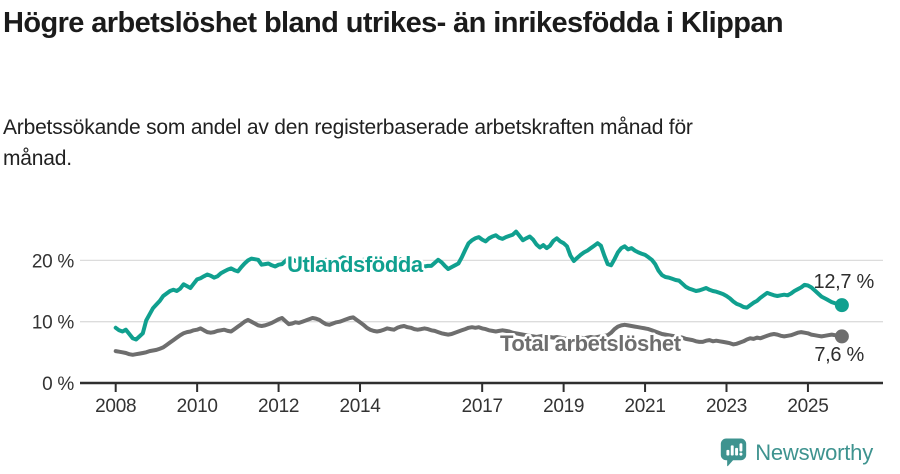 The image size is (900, 474). Describe the element at coordinates (478, 336) in the screenshot. I see `series-line-total-arbetsl-shet` at that location.